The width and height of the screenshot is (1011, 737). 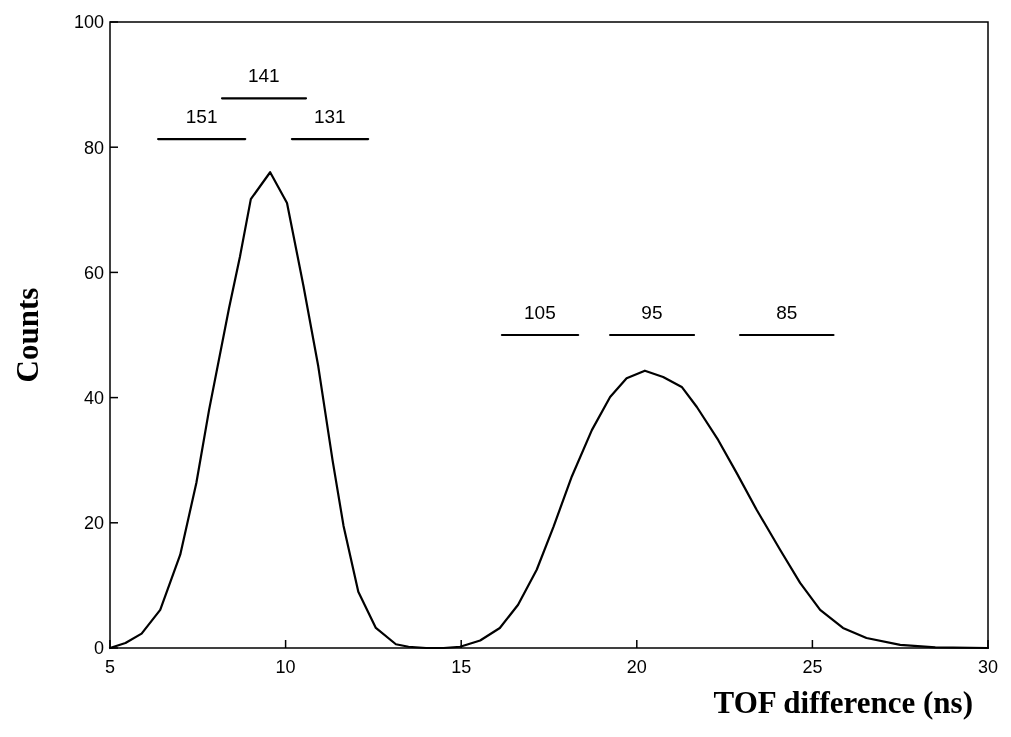 I want to click on y-tick-label: 0, so click(x=98, y=648).